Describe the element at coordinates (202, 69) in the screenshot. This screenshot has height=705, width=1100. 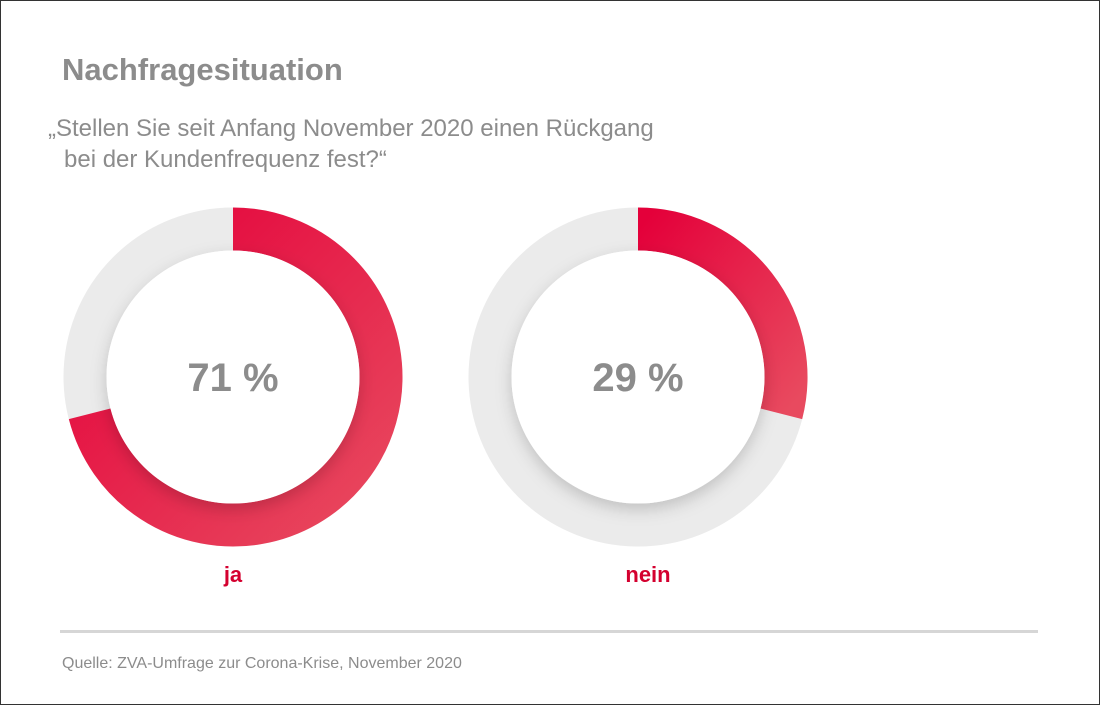
I see `chart-title: Nachfragesituation` at that location.